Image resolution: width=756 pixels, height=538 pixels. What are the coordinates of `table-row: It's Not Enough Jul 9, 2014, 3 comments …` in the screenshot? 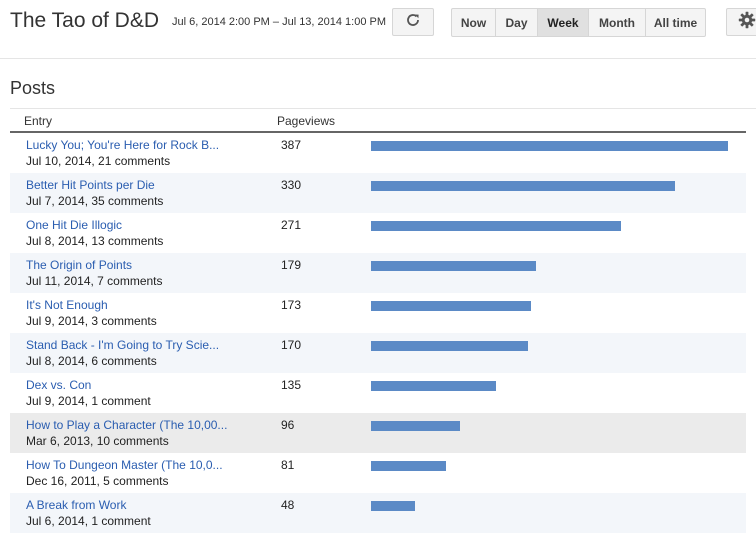 It's located at (378, 313).